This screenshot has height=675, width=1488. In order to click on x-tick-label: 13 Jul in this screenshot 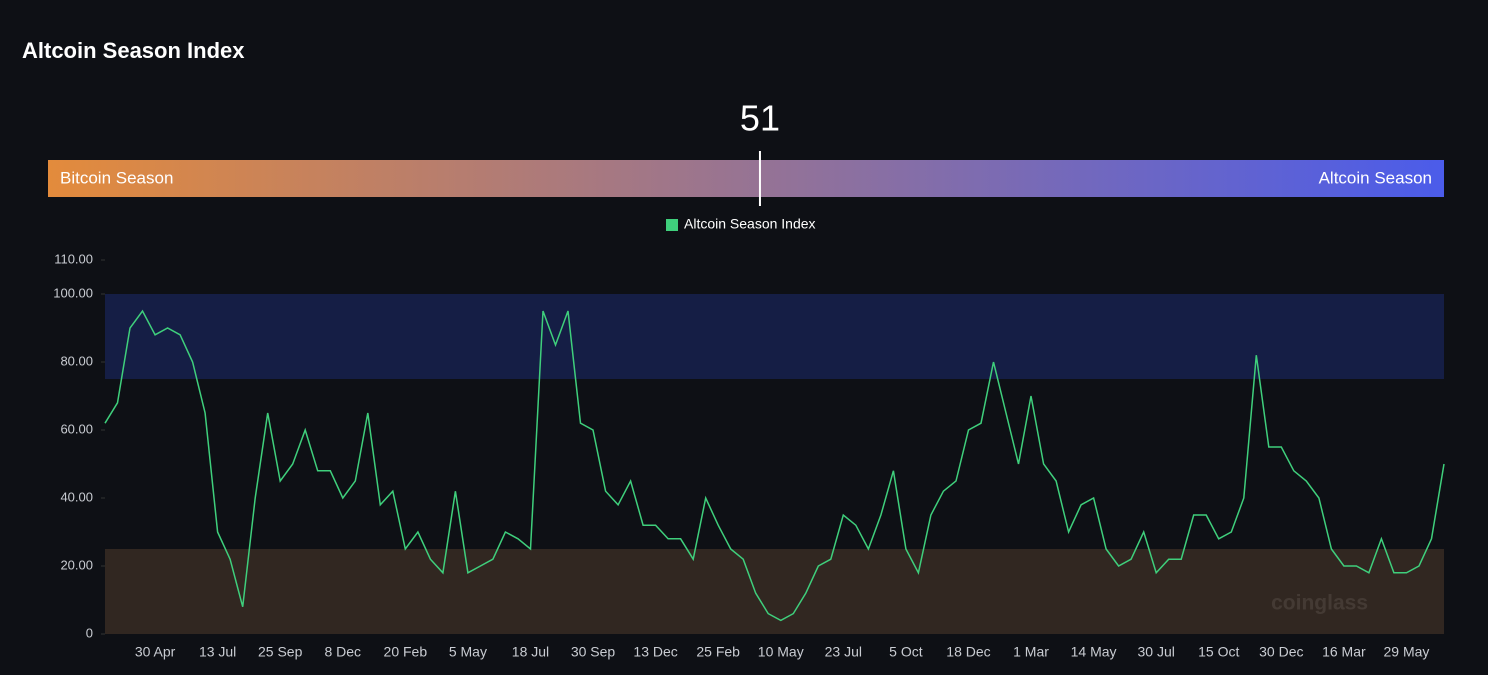, I will do `click(217, 652)`.